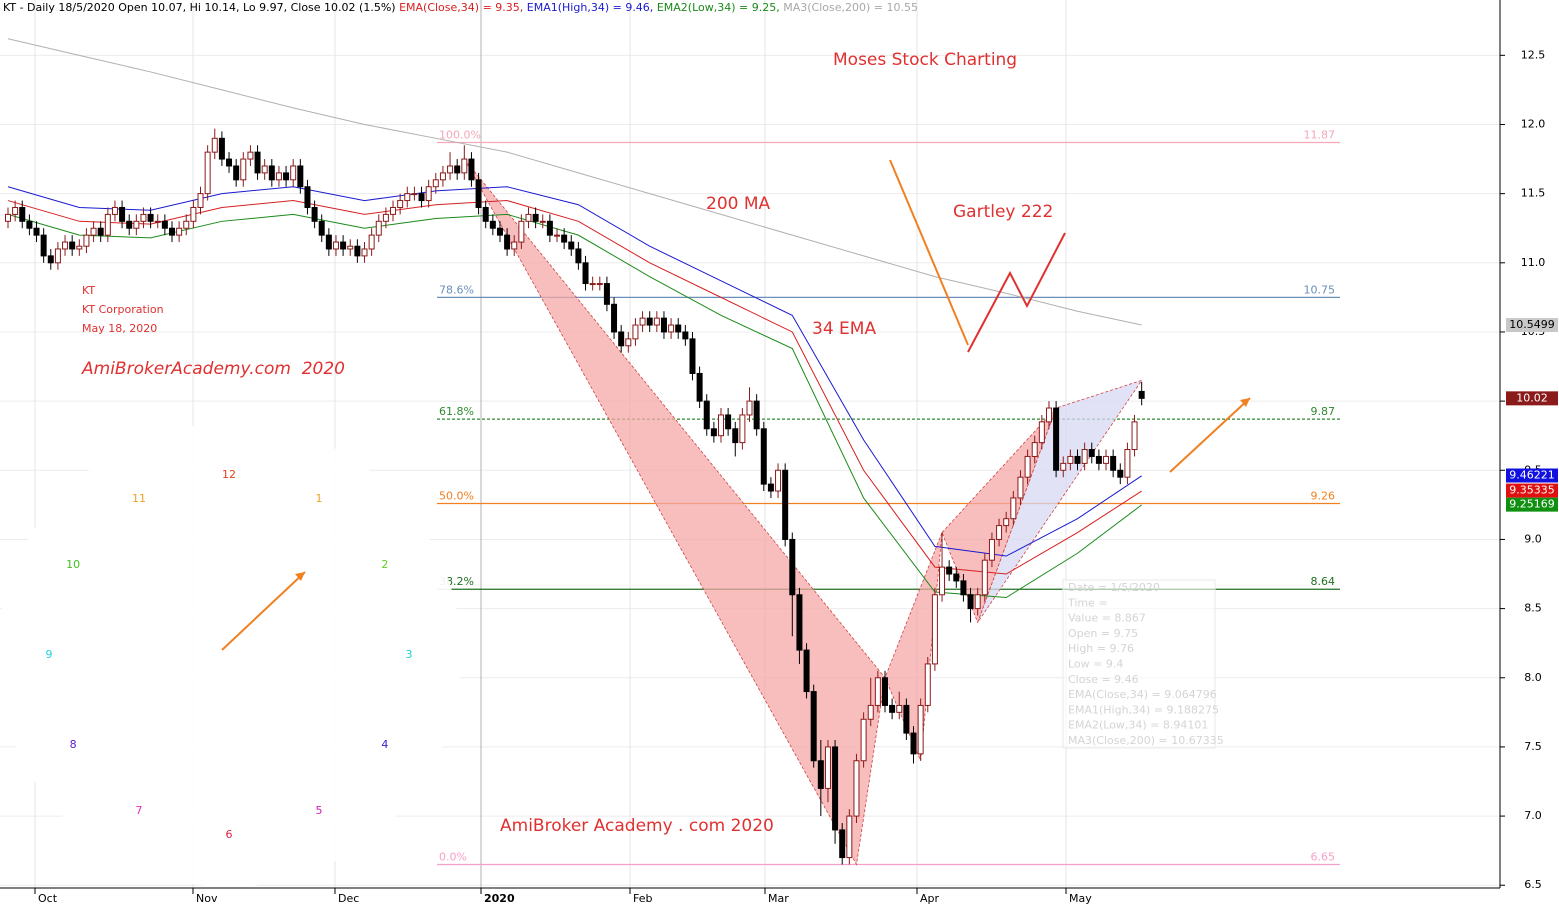 The width and height of the screenshot is (1559, 908). What do you see at coordinates (1533, 193) in the screenshot?
I see `y-tick-label: 11.5` at bounding box center [1533, 193].